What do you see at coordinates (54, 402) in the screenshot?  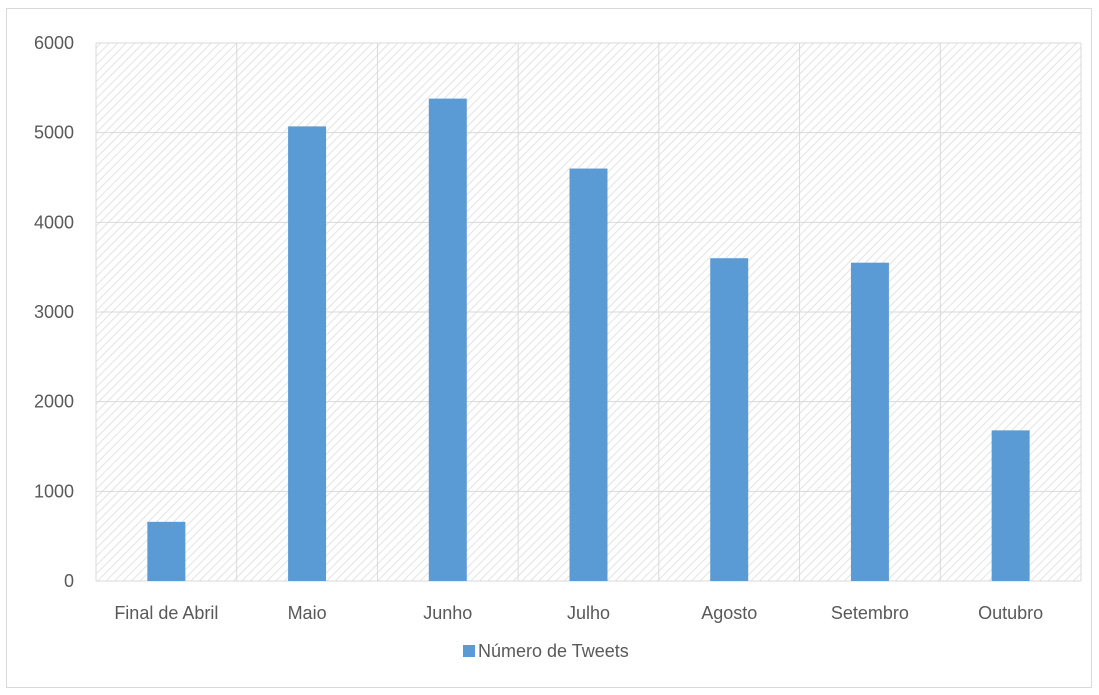 I see `y-tick-label: 2000` at bounding box center [54, 402].